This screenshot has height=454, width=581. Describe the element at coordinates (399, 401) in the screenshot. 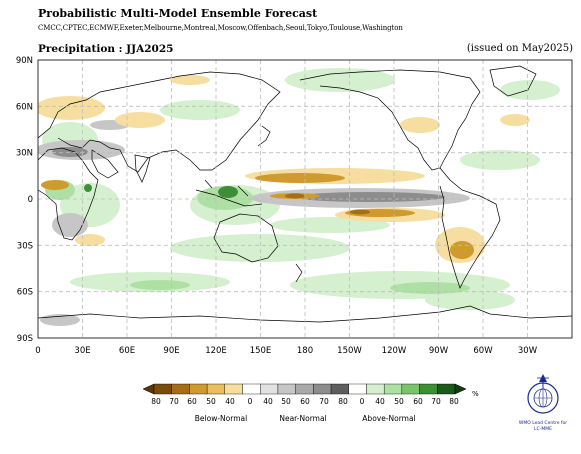

I see `cbar-tick-above-50: 50` at that location.